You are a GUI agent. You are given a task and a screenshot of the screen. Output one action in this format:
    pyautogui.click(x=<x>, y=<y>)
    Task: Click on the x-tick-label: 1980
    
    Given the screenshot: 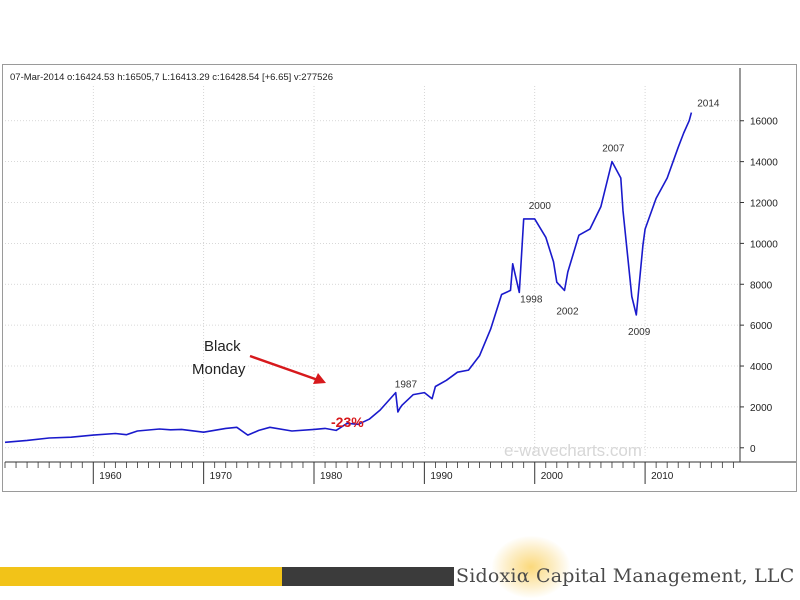 What is the action you would take?
    pyautogui.click(x=331, y=476)
    